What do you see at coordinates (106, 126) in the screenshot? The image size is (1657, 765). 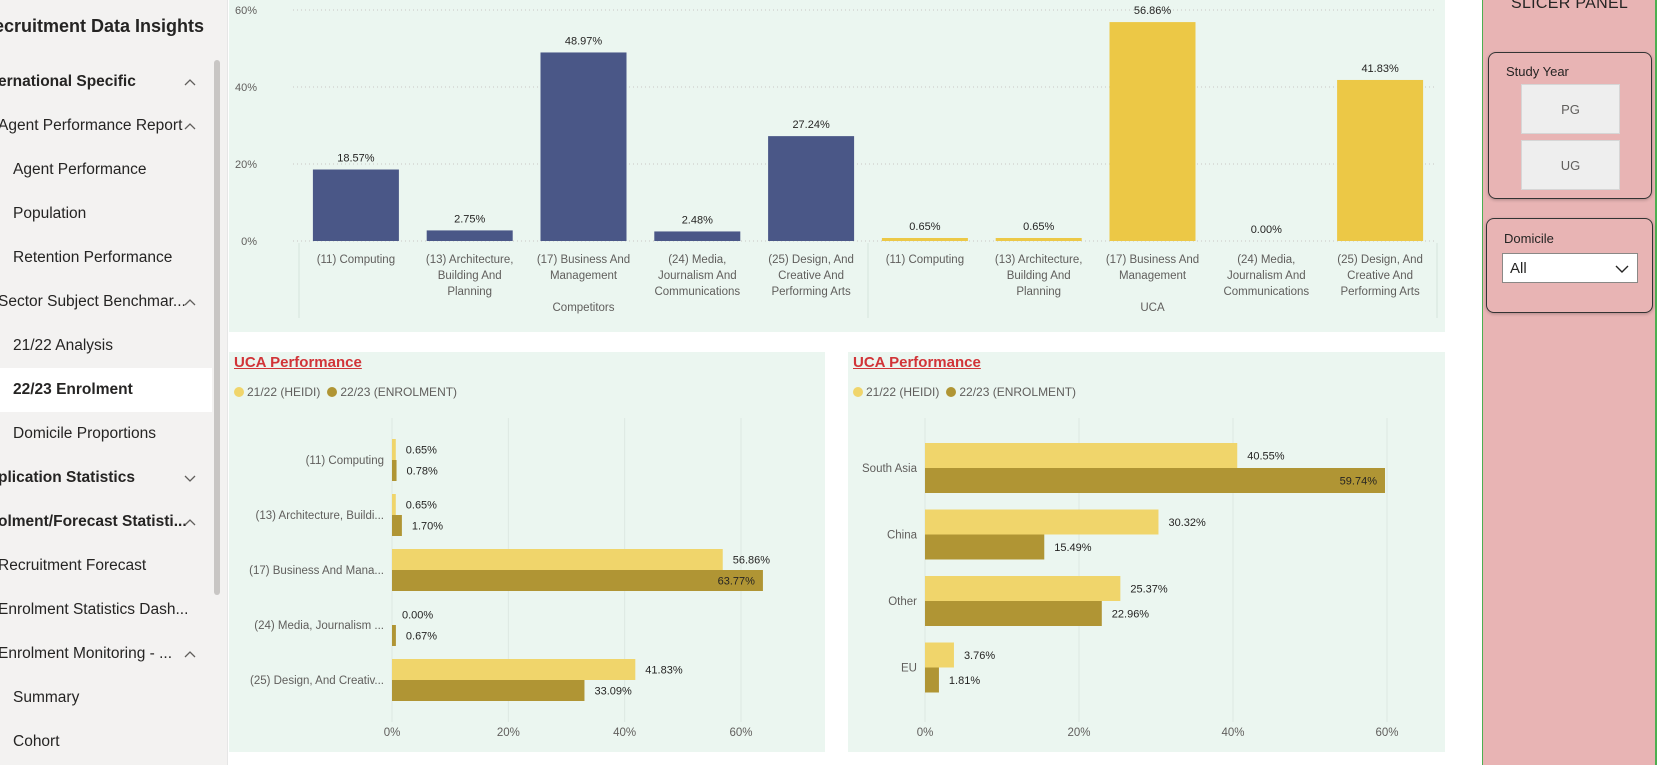 I see `sidebar-item: Agent Performance Report` at bounding box center [106, 126].